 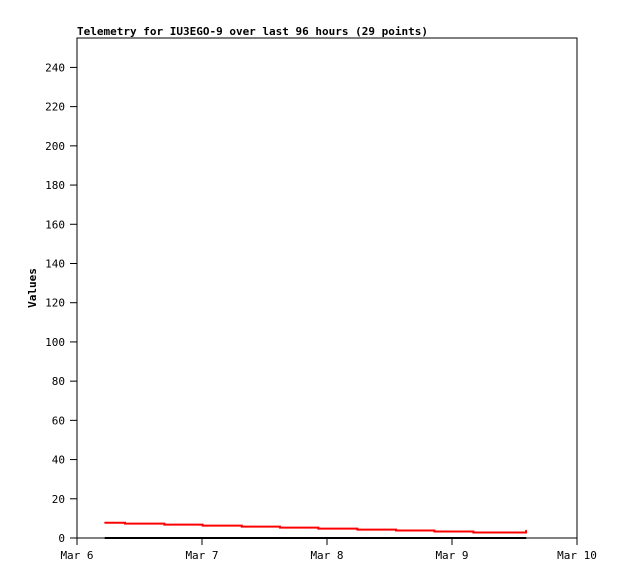 I want to click on y-axis-label: Values, so click(x=32, y=288).